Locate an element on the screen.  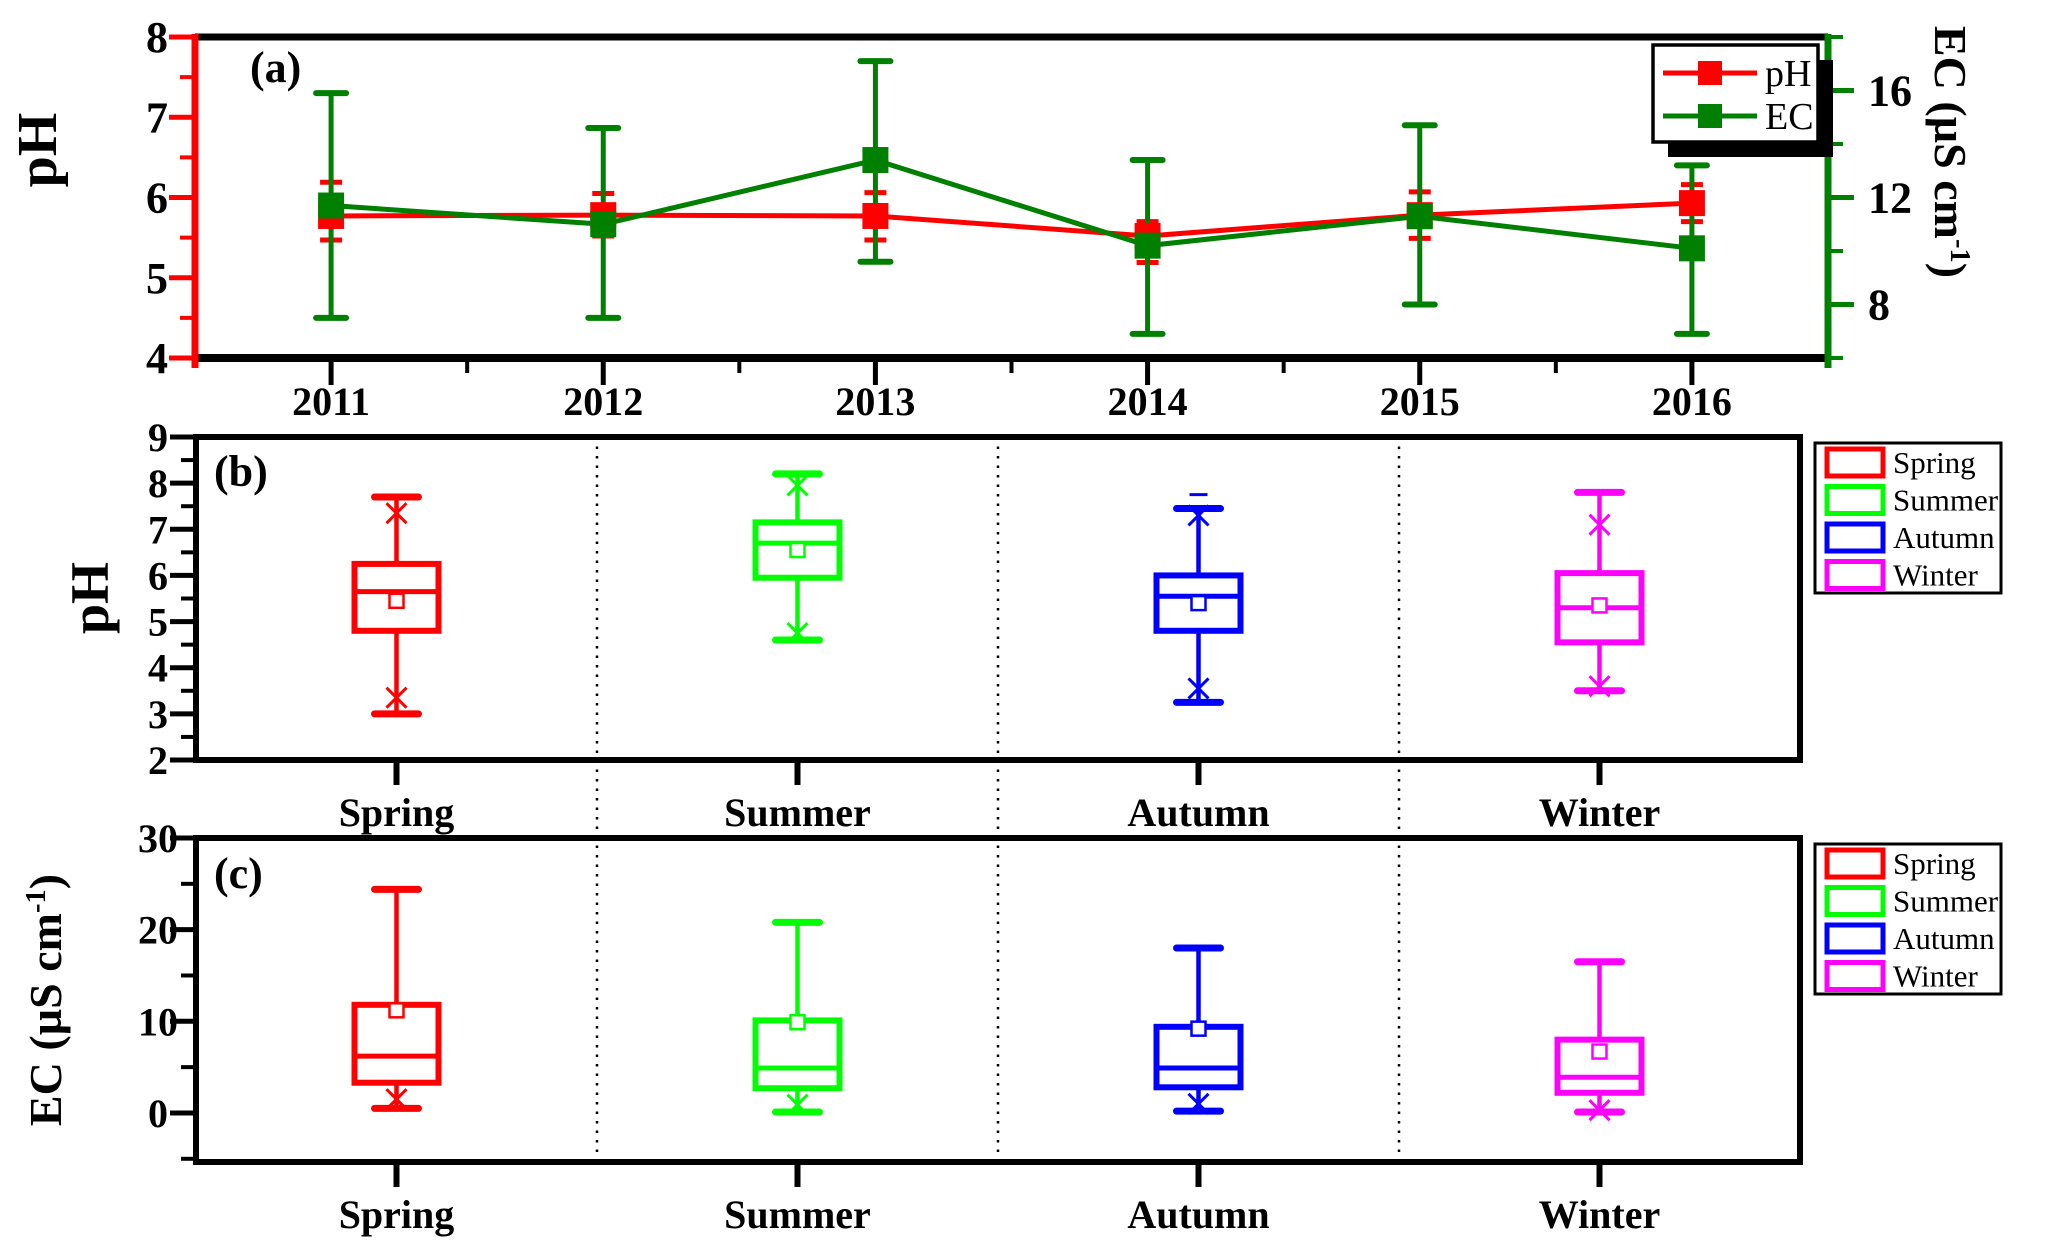
ph-series-line is located at coordinates (1012, 219).